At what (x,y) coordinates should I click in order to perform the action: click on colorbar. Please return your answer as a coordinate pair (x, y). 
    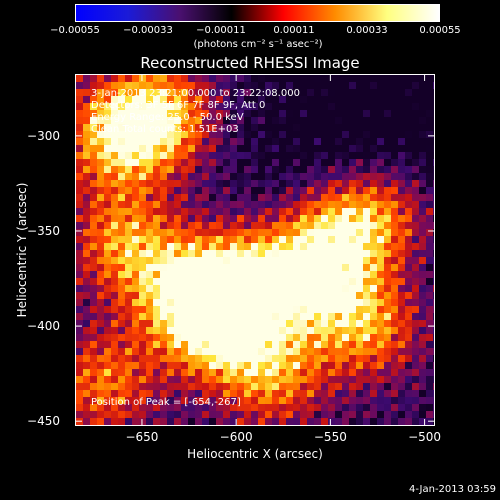
    Looking at the image, I should click on (257, 13).